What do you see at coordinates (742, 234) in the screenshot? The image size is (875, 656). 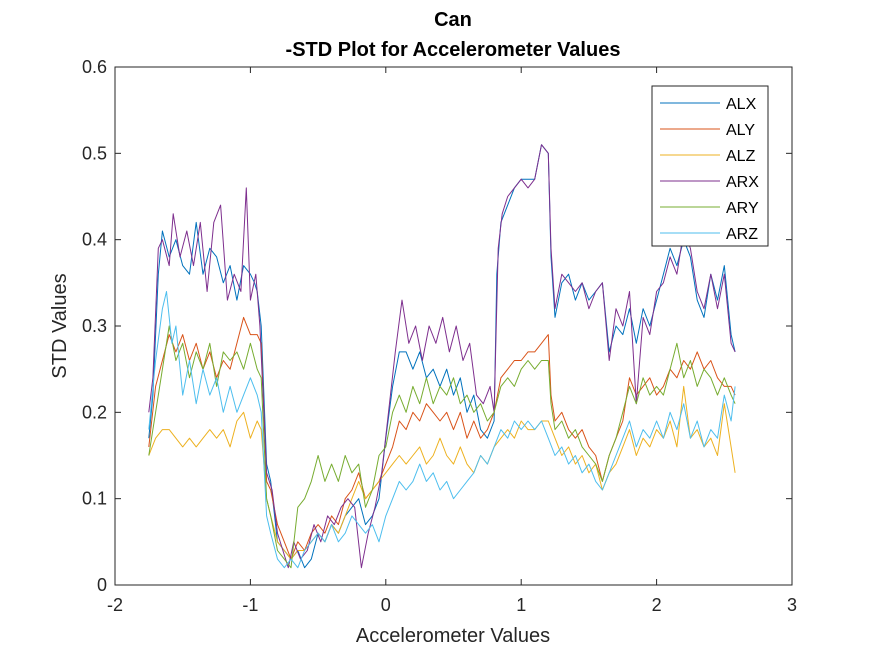 I see `legend-label: ARZ` at bounding box center [742, 234].